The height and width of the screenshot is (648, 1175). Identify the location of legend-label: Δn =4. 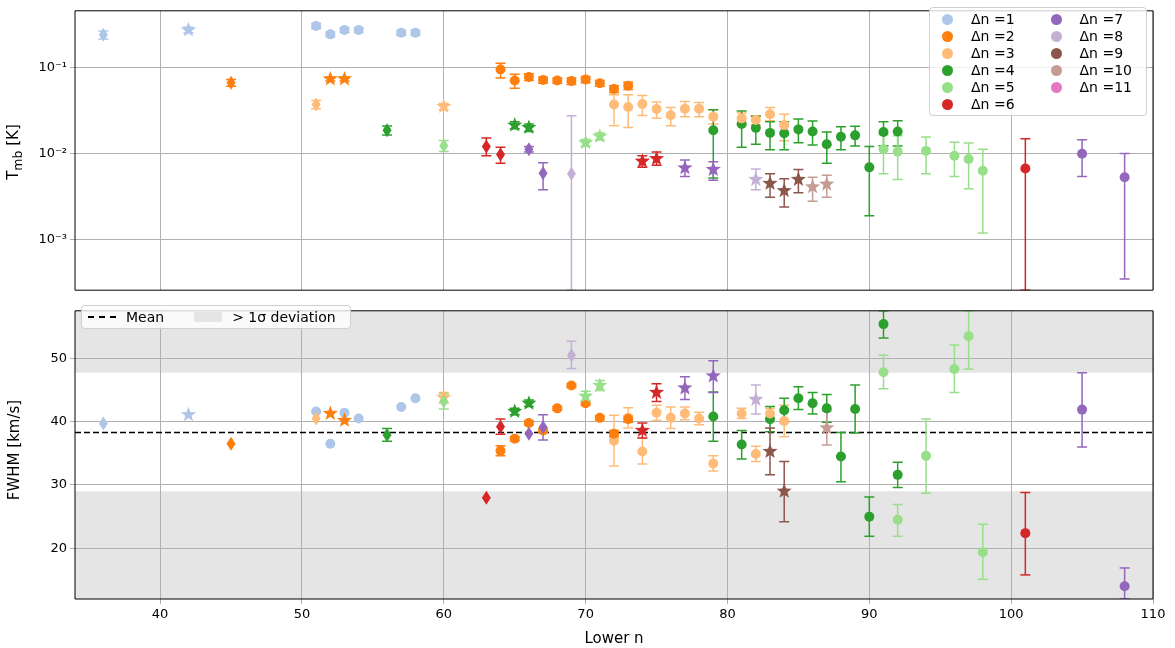
(993, 70).